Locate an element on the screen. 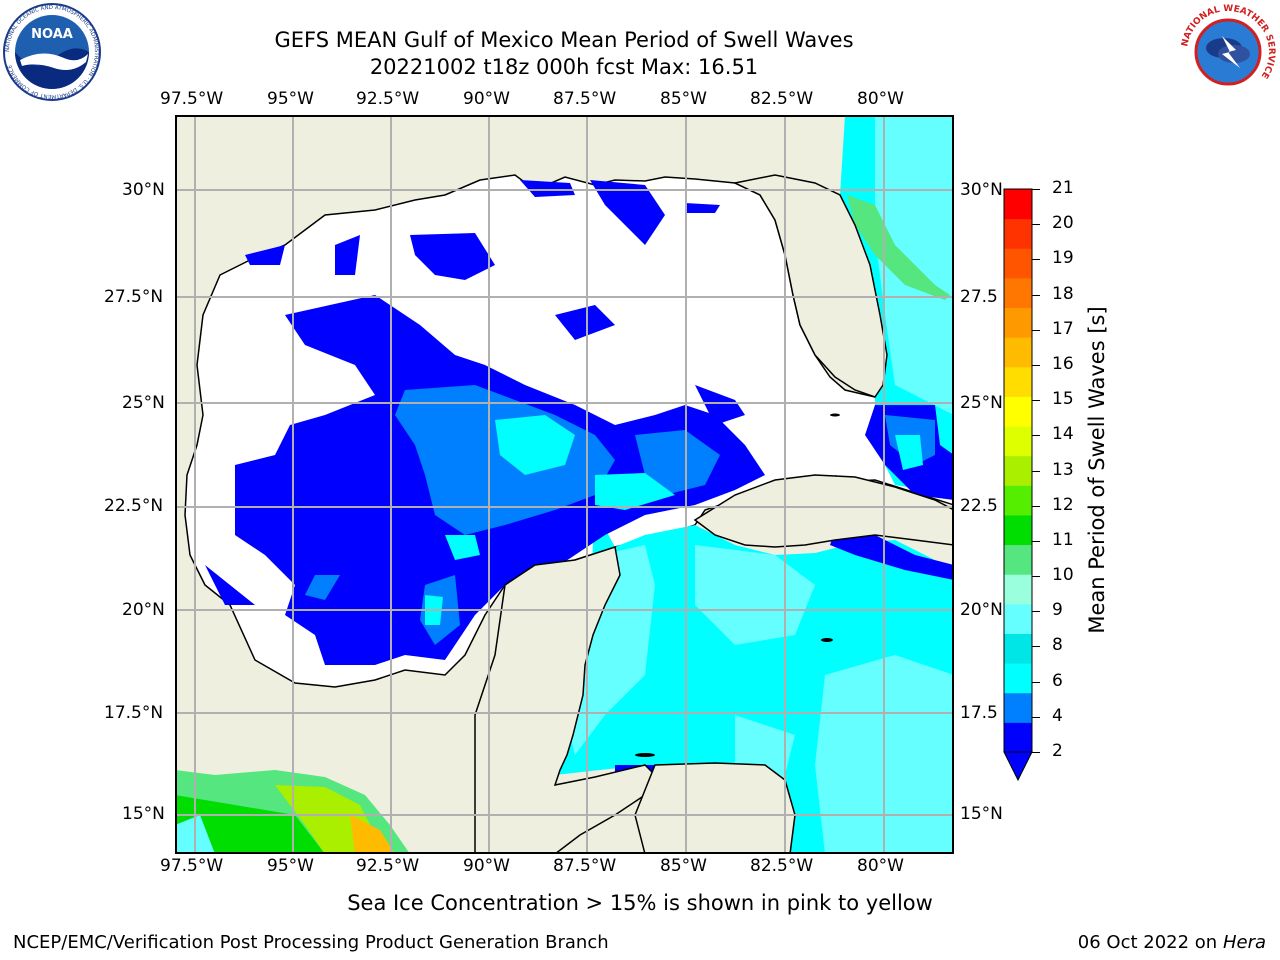  gulf-cyan is located at coordinates (674, 520).